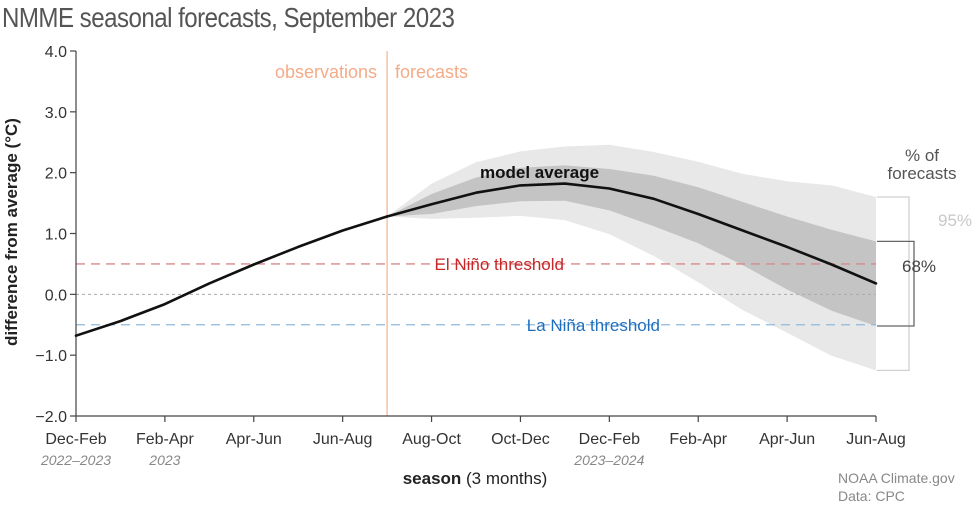 The image size is (980, 506). I want to click on x-tick-label: Oct-Dec, so click(520, 439).